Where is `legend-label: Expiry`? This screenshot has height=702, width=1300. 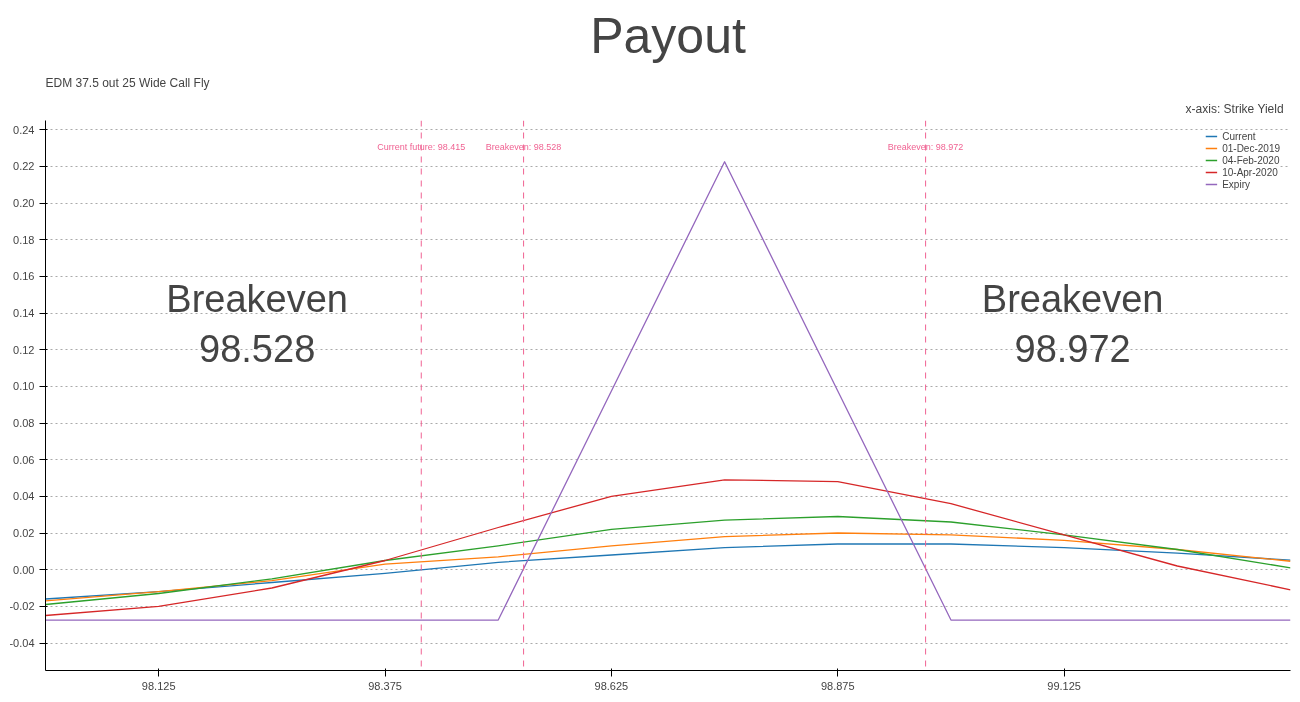
legend-label: Expiry is located at coordinates (1236, 184).